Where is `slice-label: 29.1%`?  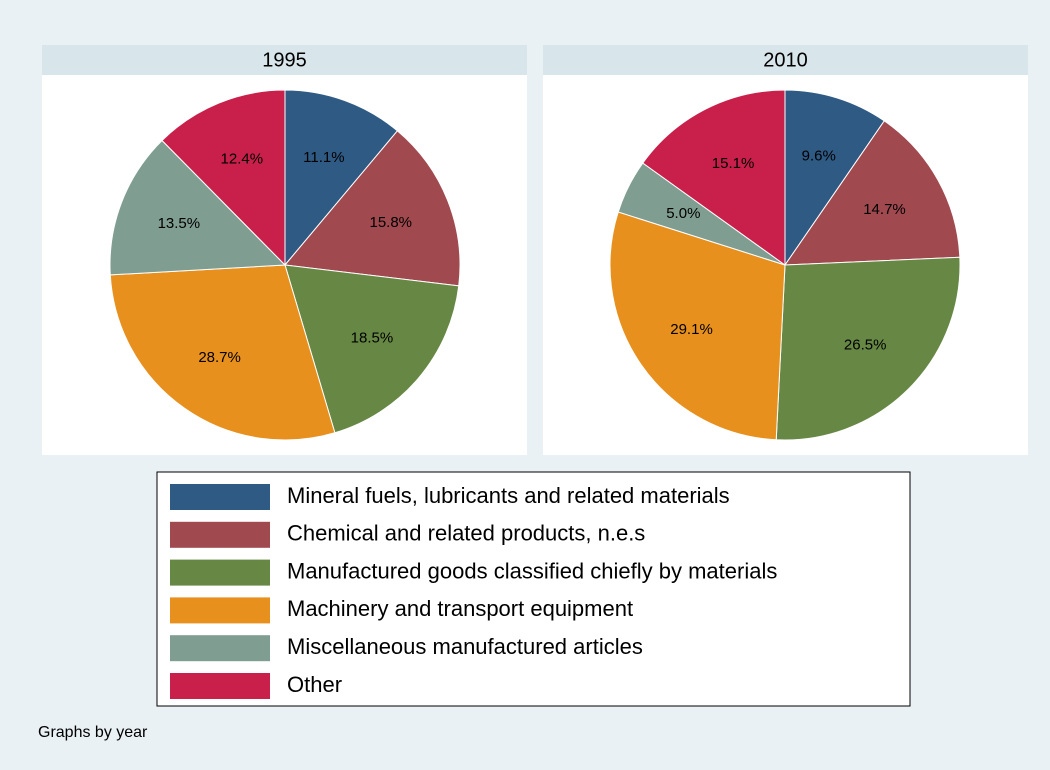
slice-label: 29.1% is located at coordinates (691, 329).